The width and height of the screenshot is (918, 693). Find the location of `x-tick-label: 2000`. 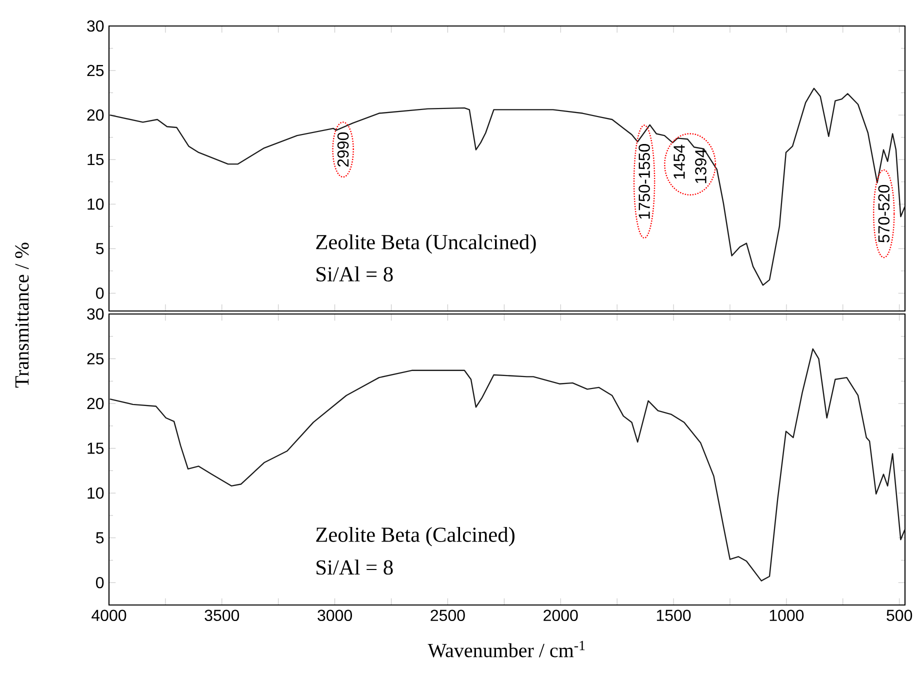

x-tick-label: 2000 is located at coordinates (561, 616).